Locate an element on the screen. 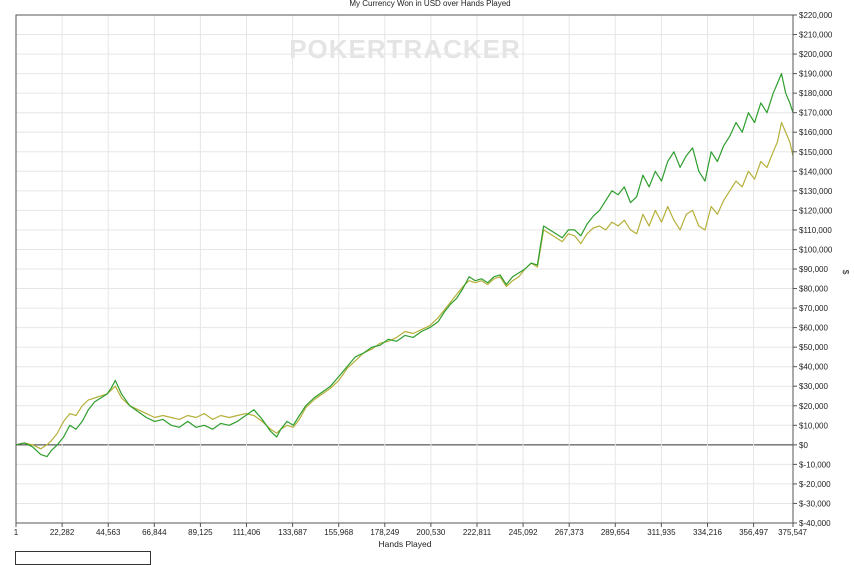 This screenshot has width=854, height=565. y-tick-label: $160,000 is located at coordinates (816, 132).